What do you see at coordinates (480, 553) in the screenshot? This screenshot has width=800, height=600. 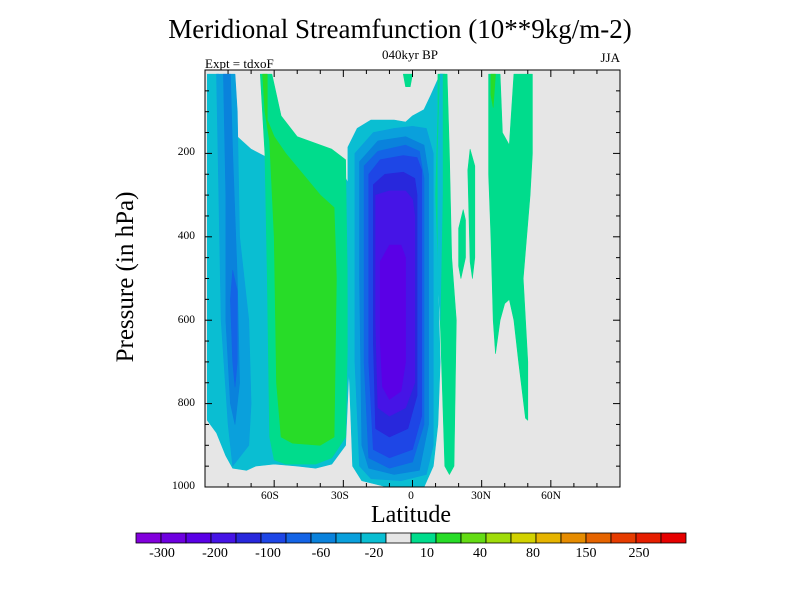 I see `colorbar-tick-label: 40` at bounding box center [480, 553].